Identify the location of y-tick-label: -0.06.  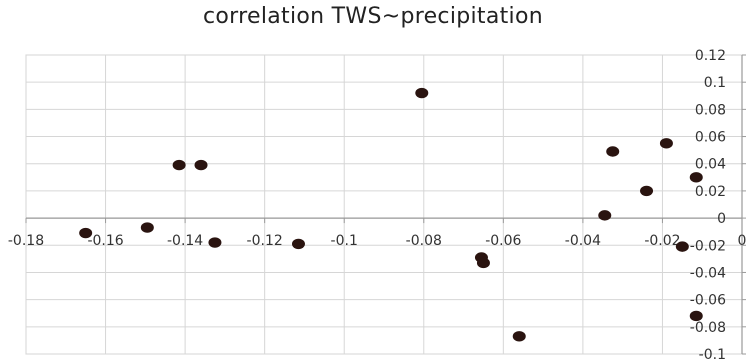
(708, 301).